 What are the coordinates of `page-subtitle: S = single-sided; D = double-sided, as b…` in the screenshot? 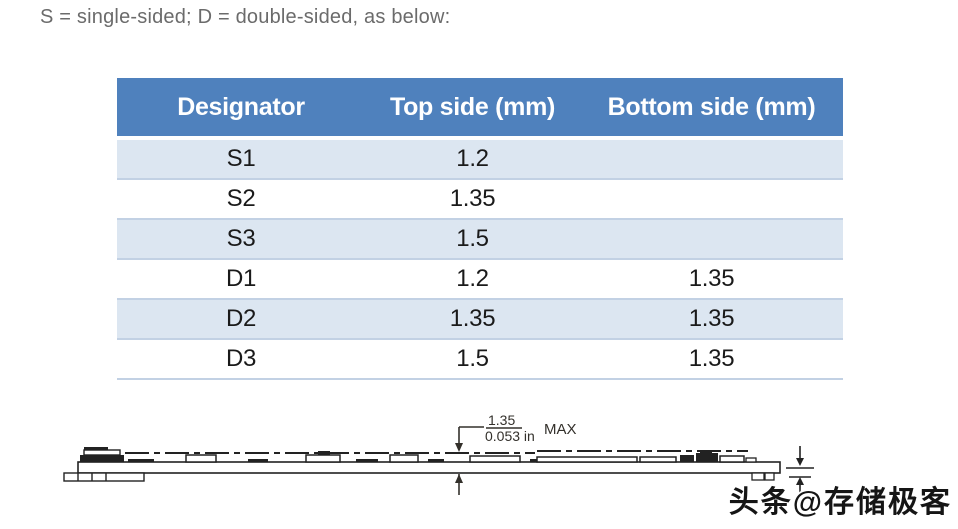 It's located at (245, 17).